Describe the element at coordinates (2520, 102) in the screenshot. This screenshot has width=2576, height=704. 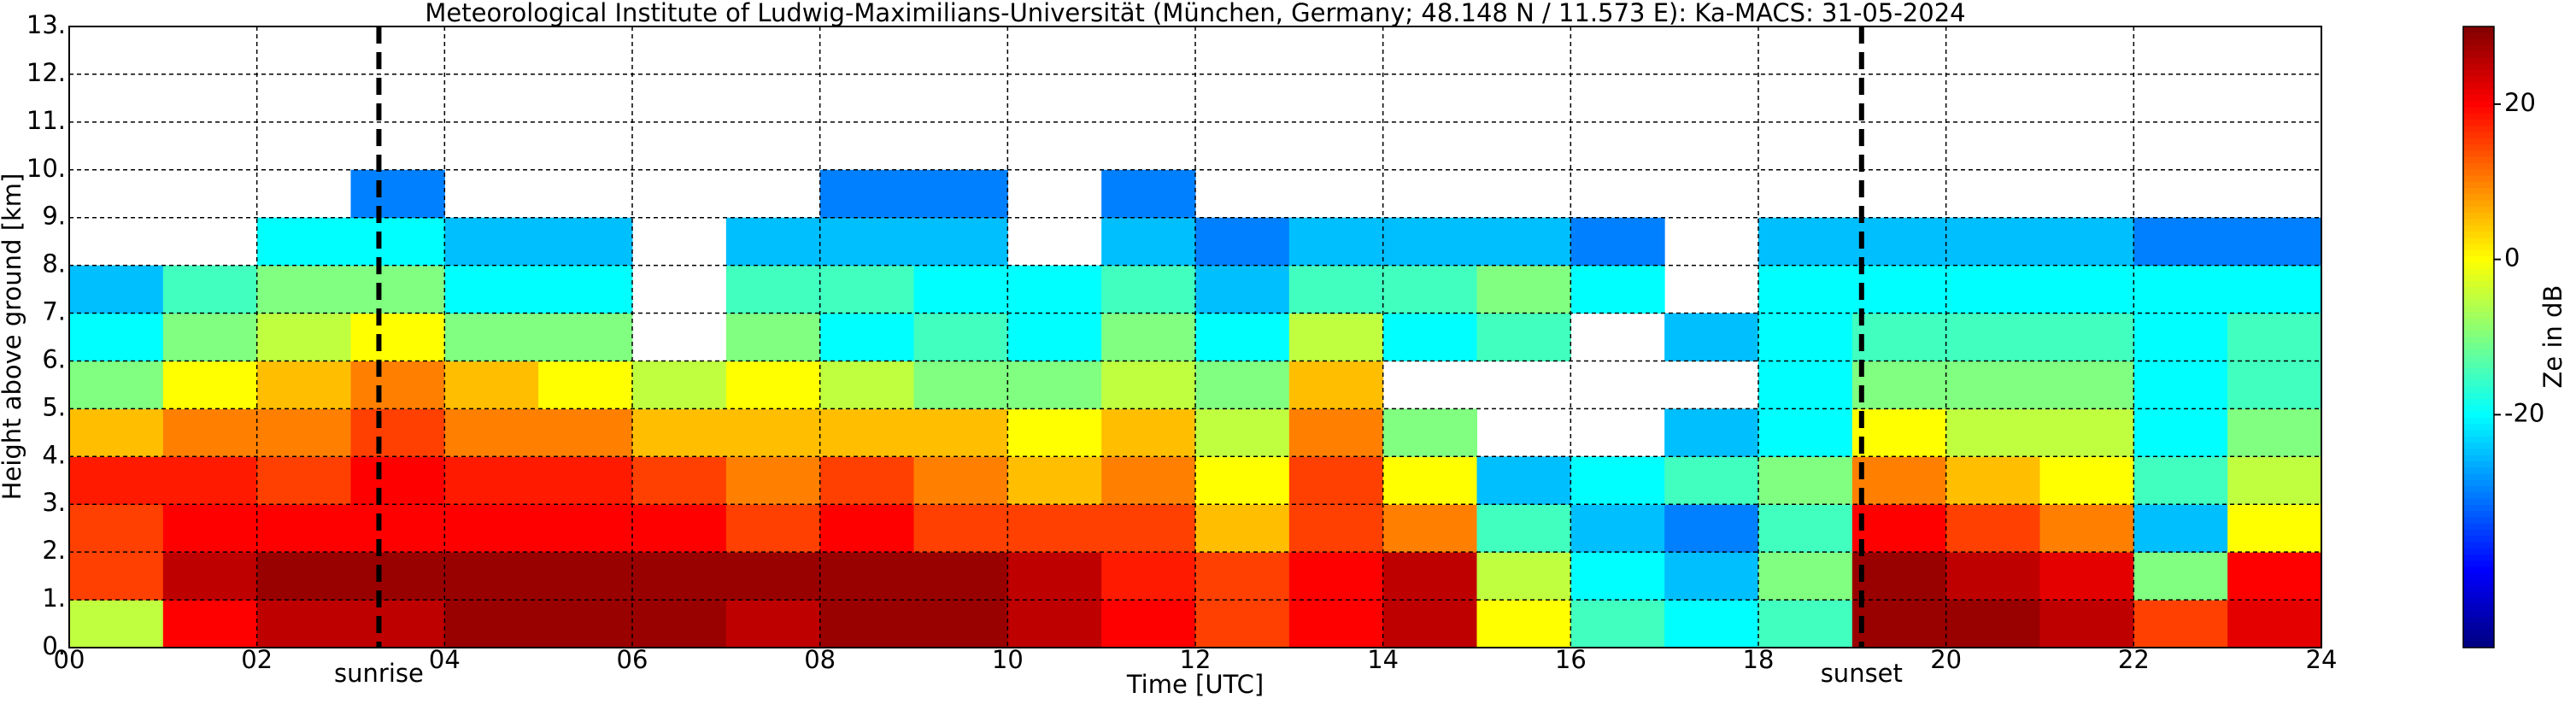
I see `colorbar-tick-label: 20` at that location.